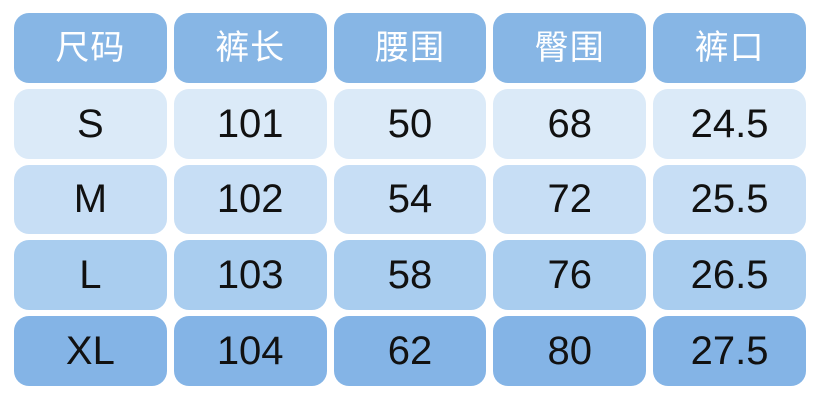  Describe the element at coordinates (729, 199) in the screenshot. I see `cell-m-opening: 25.5` at that location.